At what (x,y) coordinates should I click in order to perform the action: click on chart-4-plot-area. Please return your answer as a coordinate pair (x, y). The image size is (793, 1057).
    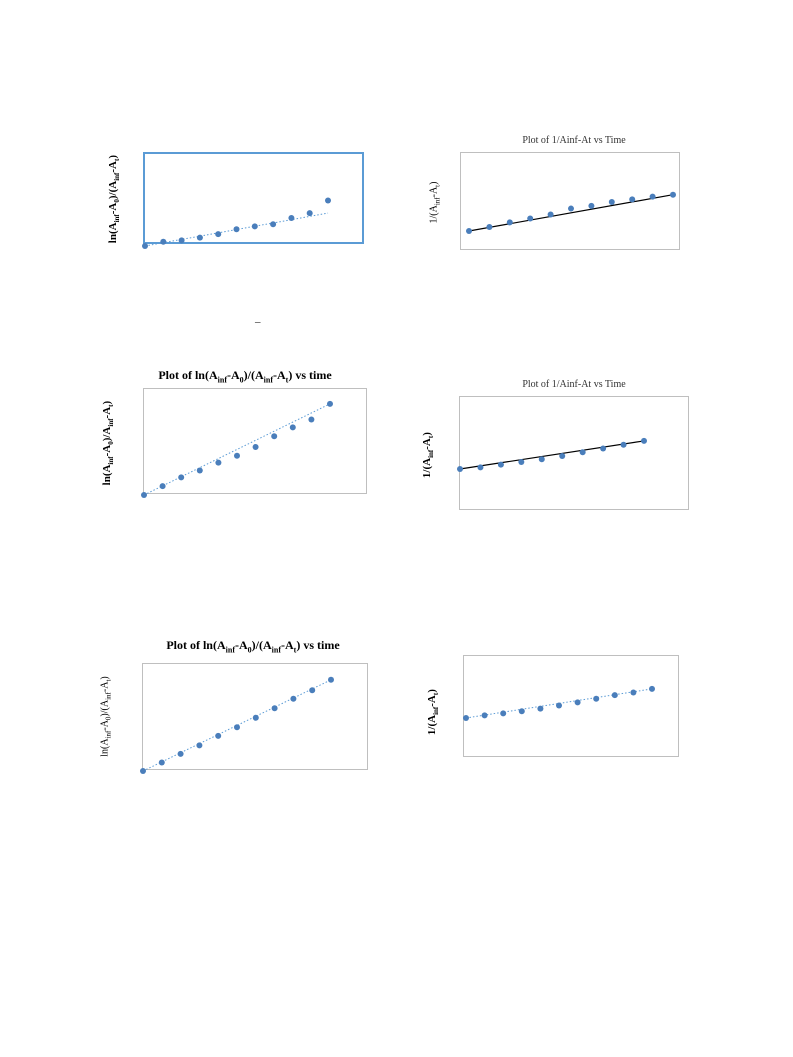
    Looking at the image, I should click on (573, 453).